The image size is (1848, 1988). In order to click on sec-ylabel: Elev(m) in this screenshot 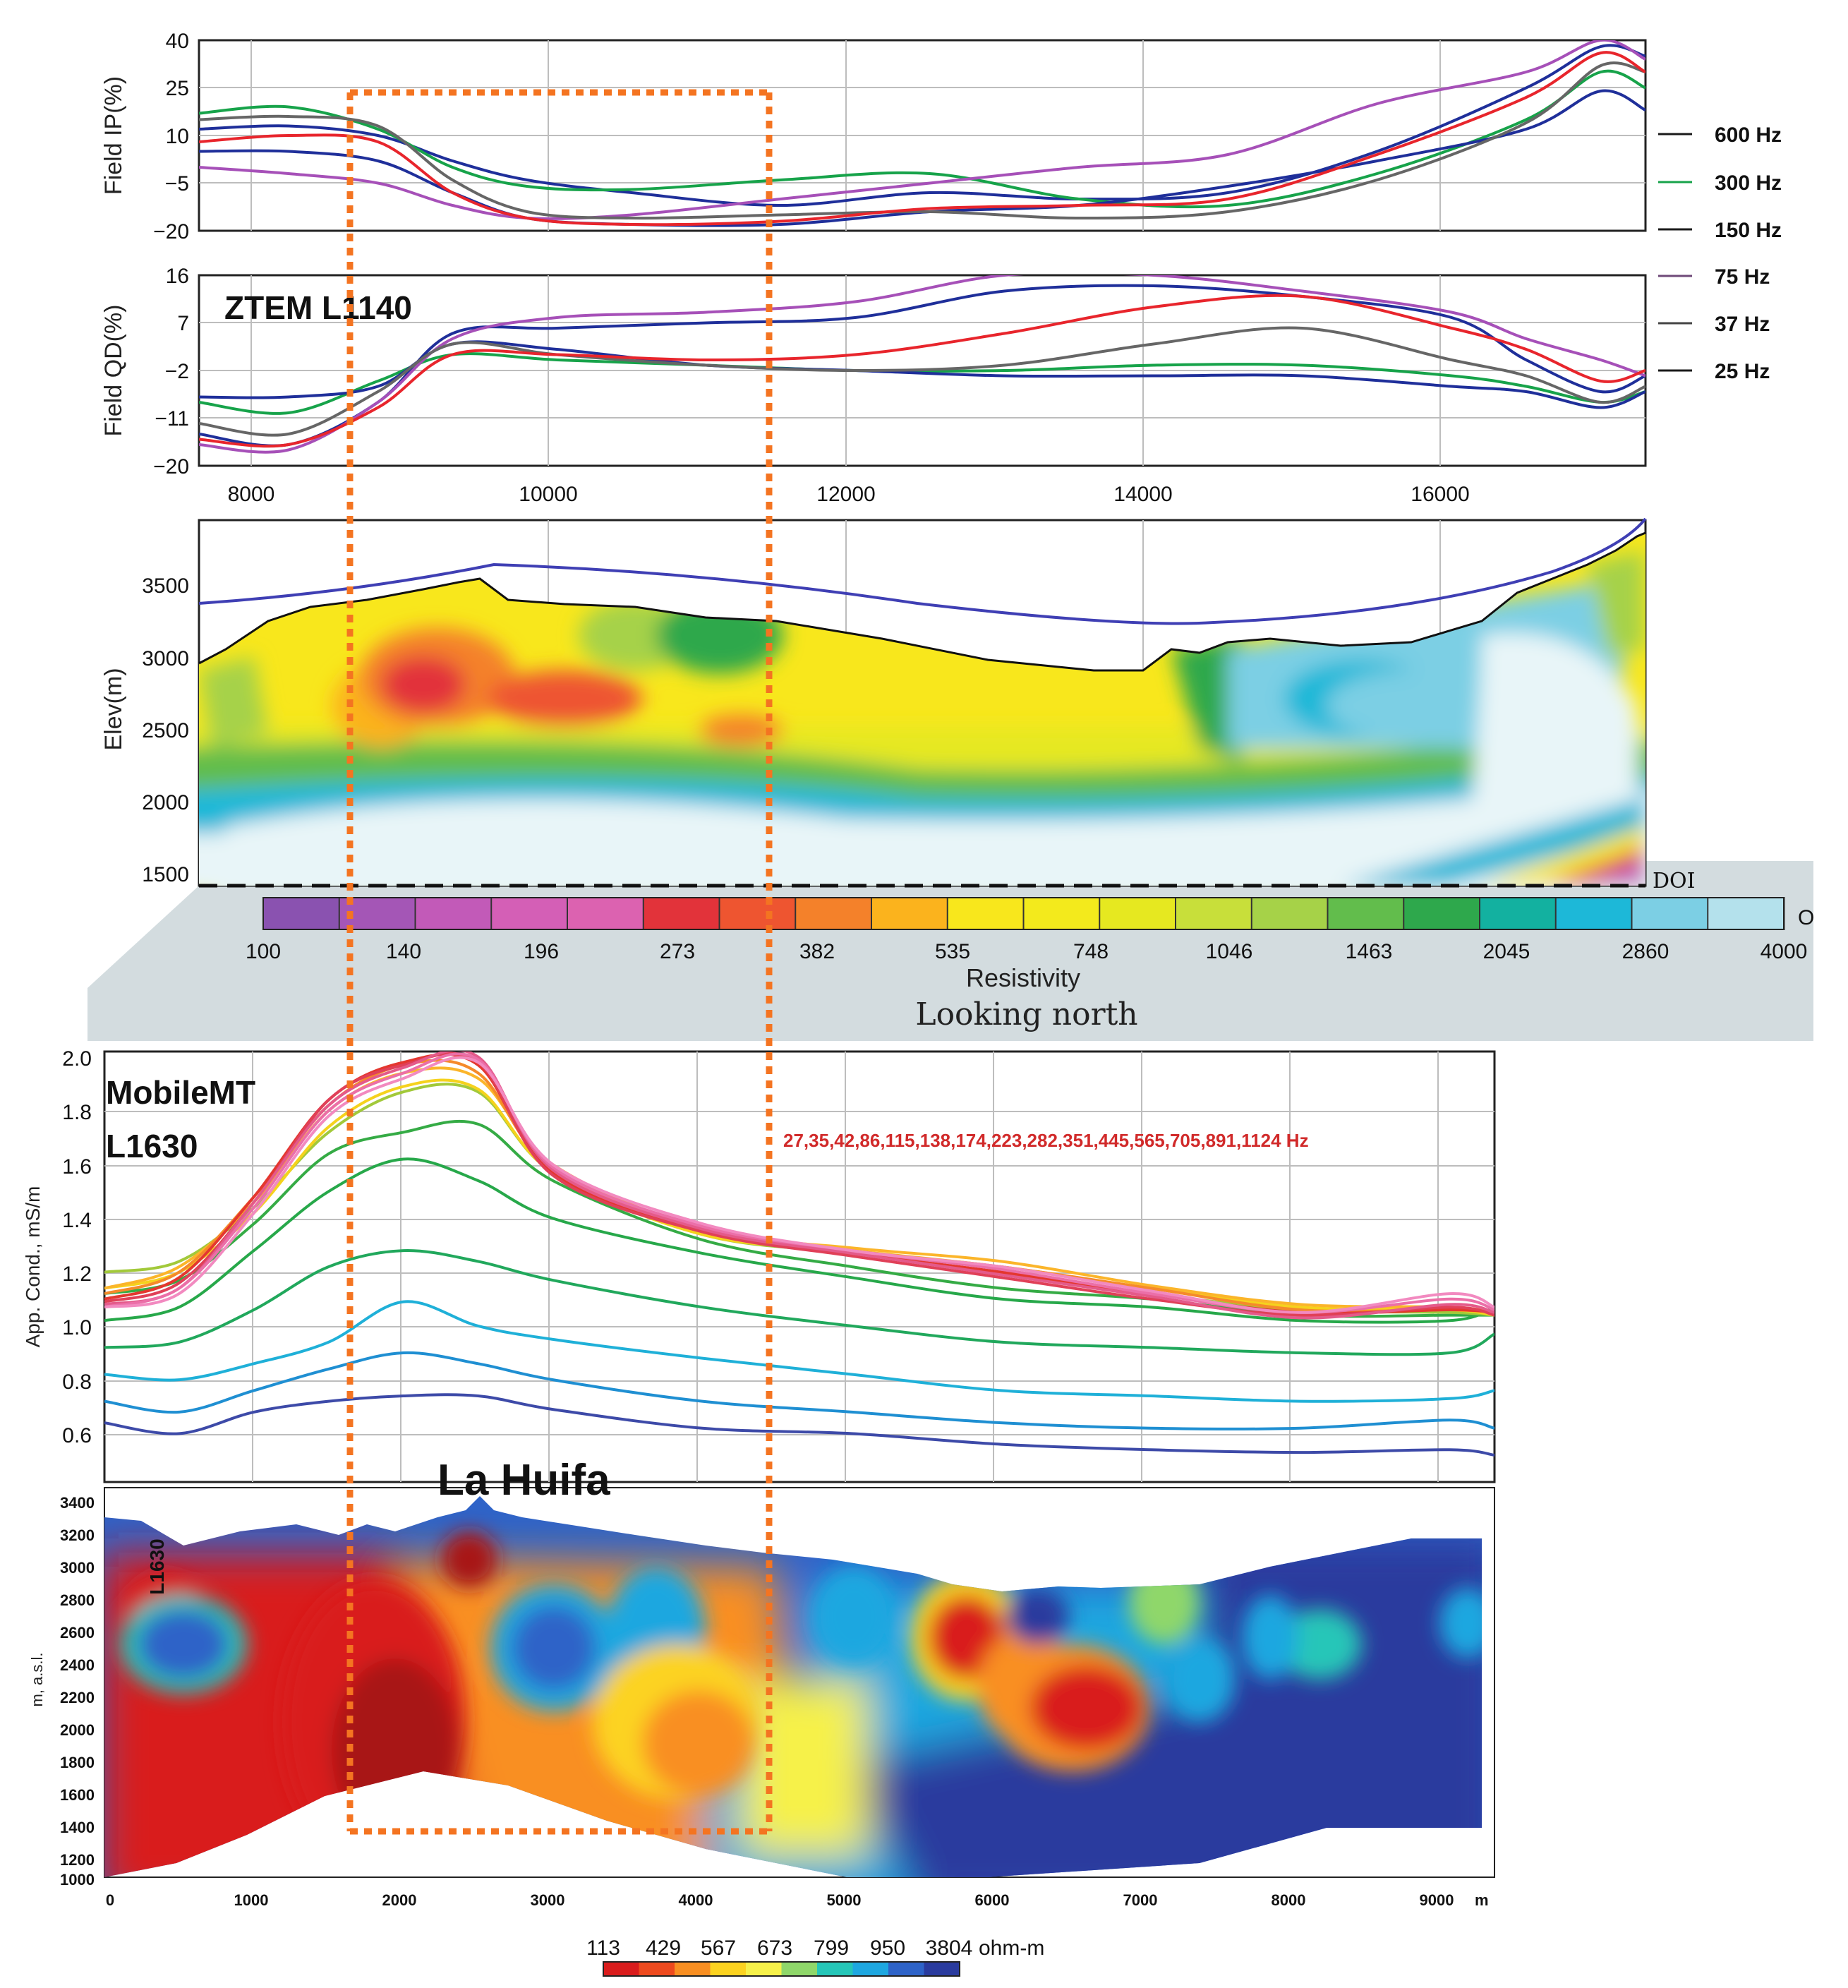, I will do `click(114, 709)`.